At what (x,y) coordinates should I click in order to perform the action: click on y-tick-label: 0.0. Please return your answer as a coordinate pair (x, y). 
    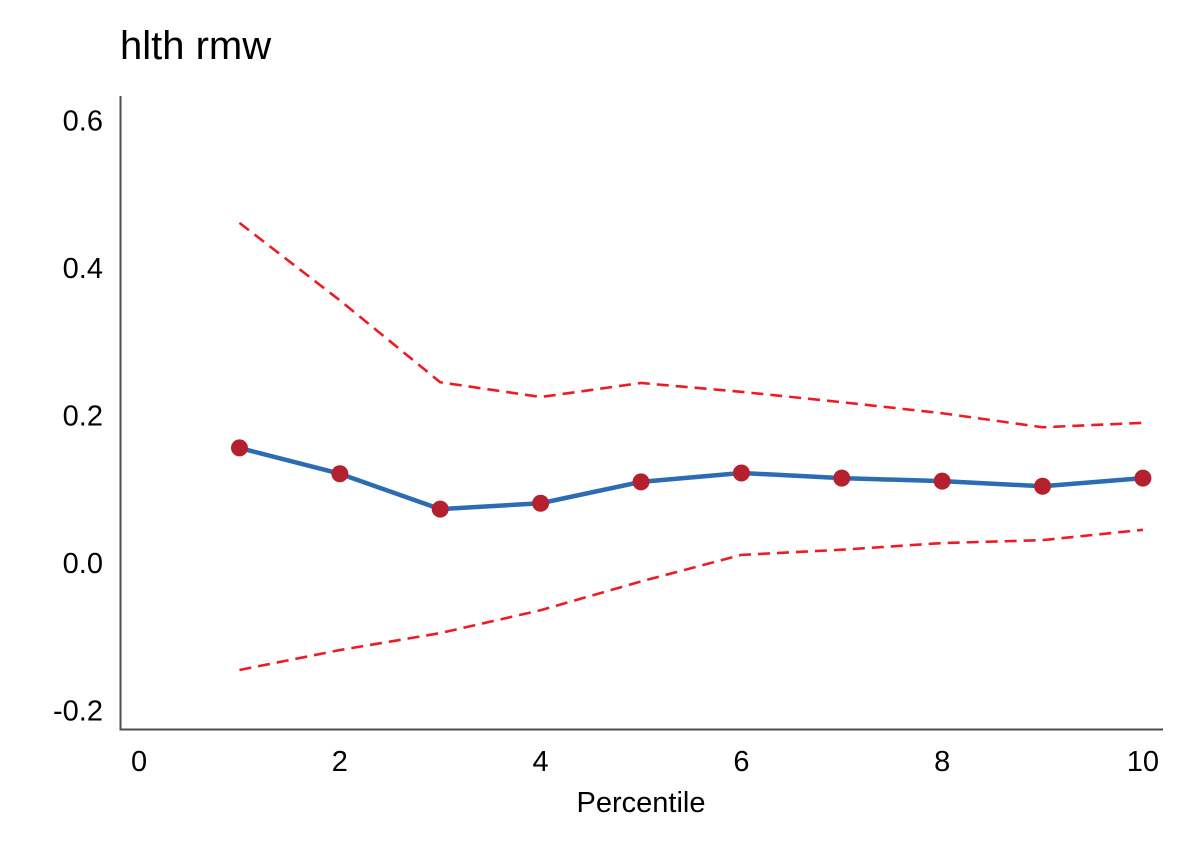
    Looking at the image, I should click on (83, 564).